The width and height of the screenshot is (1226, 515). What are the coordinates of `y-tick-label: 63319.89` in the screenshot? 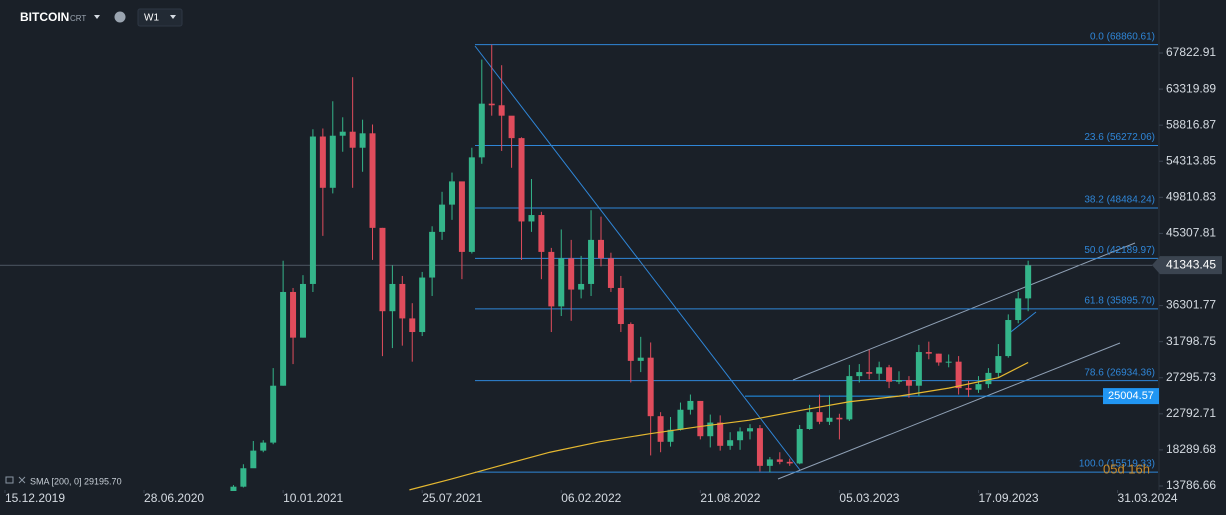 It's located at (1191, 88).